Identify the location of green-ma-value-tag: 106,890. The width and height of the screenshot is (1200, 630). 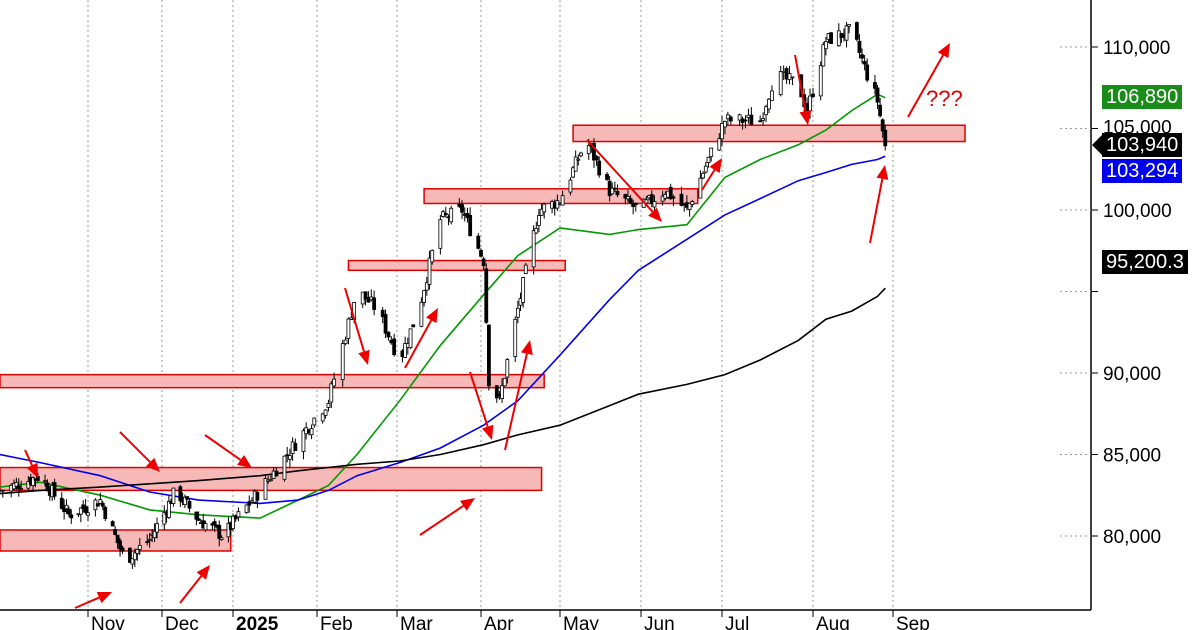
(1142, 97).